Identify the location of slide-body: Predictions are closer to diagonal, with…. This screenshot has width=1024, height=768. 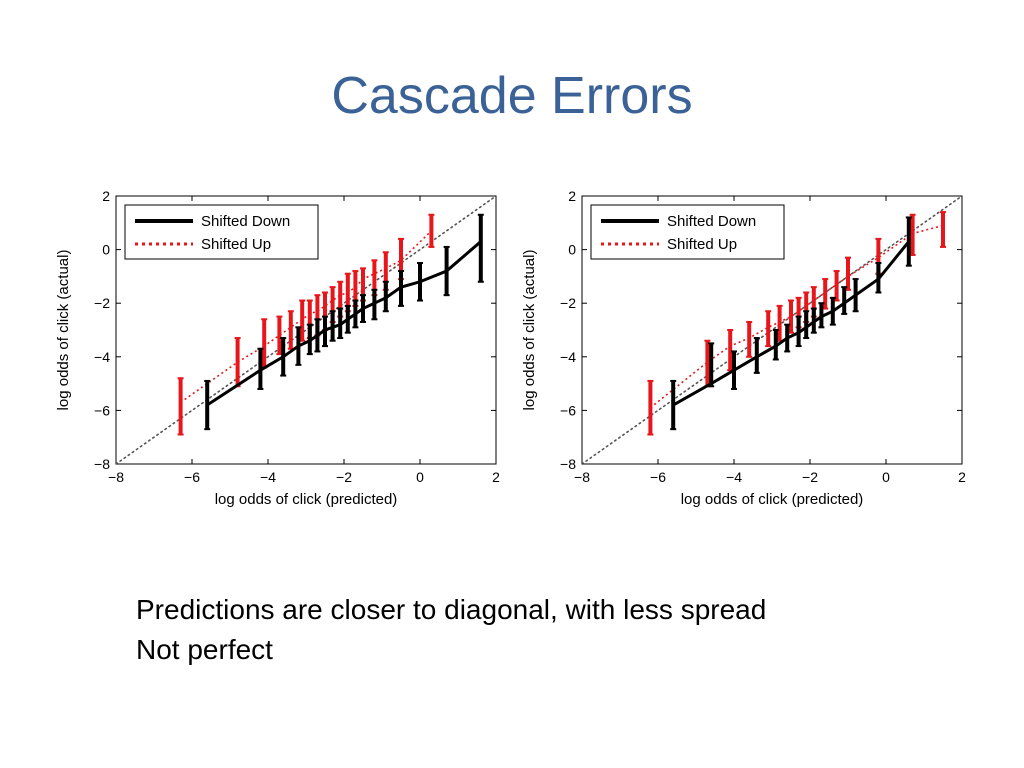
(546, 630).